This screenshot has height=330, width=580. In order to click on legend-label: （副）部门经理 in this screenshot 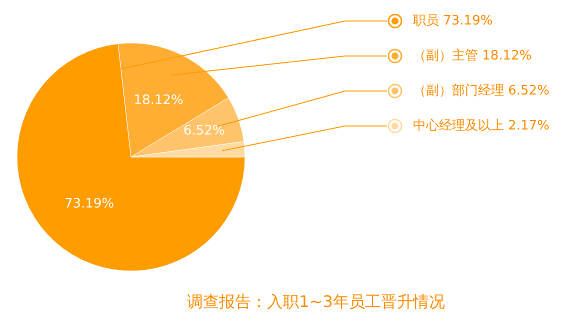, I will do `click(458, 91)`.